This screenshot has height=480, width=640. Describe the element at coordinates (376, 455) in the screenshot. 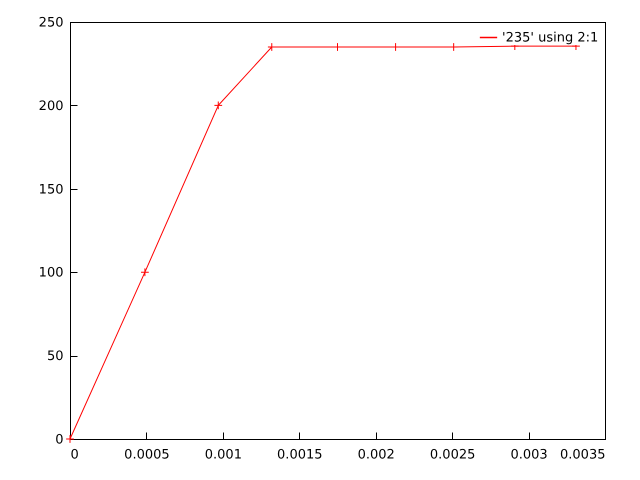

I see `x-tick-label: 0.002` at that location.